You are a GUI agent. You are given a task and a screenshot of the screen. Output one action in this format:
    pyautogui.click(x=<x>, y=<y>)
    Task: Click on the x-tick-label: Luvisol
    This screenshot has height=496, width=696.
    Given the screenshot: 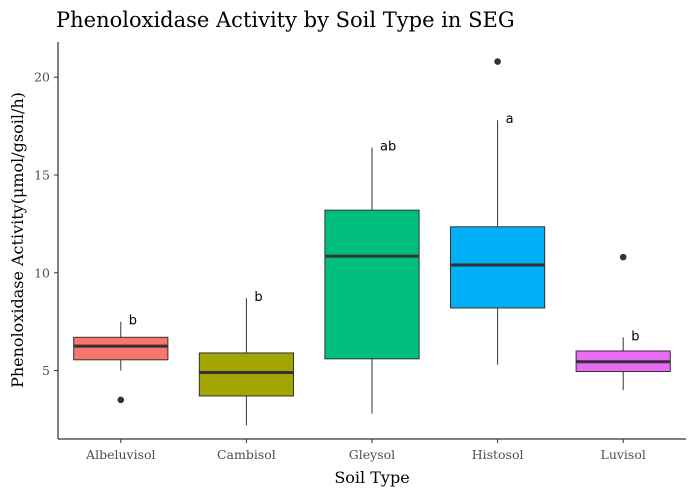 What is the action you would take?
    pyautogui.click(x=623, y=454)
    